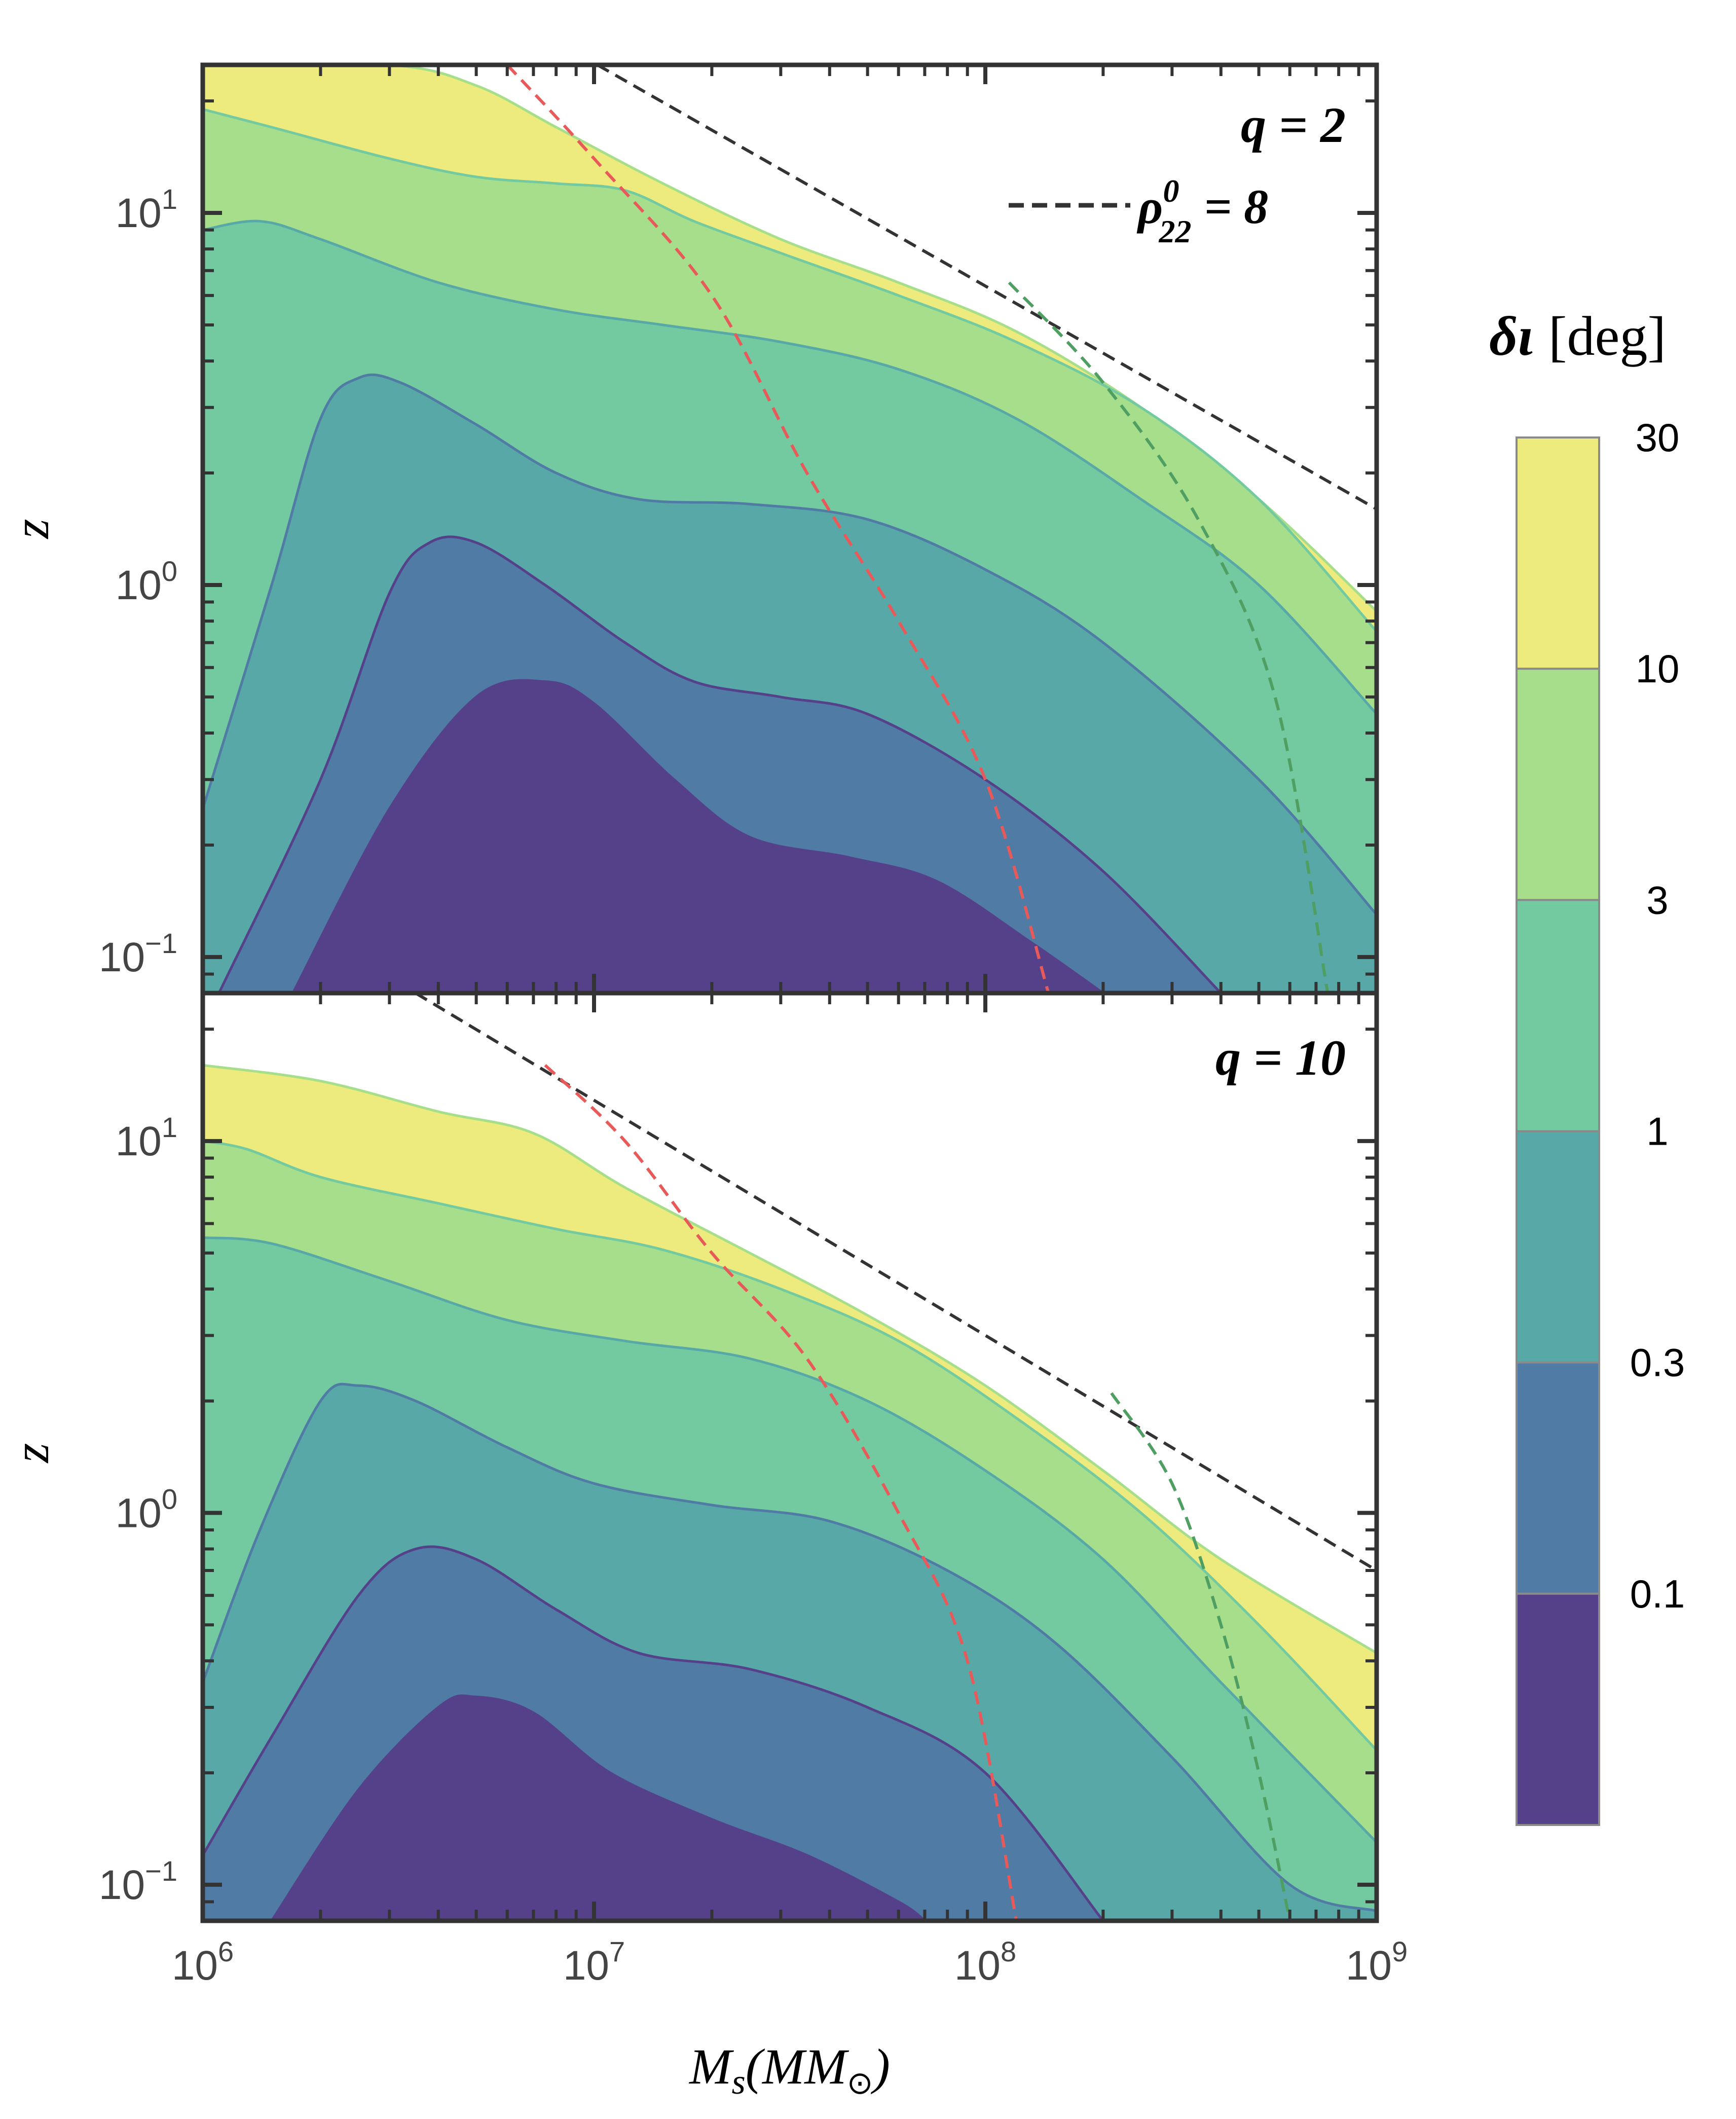  I want to click on y-axis-label-bottom: z, so click(31, 1454).